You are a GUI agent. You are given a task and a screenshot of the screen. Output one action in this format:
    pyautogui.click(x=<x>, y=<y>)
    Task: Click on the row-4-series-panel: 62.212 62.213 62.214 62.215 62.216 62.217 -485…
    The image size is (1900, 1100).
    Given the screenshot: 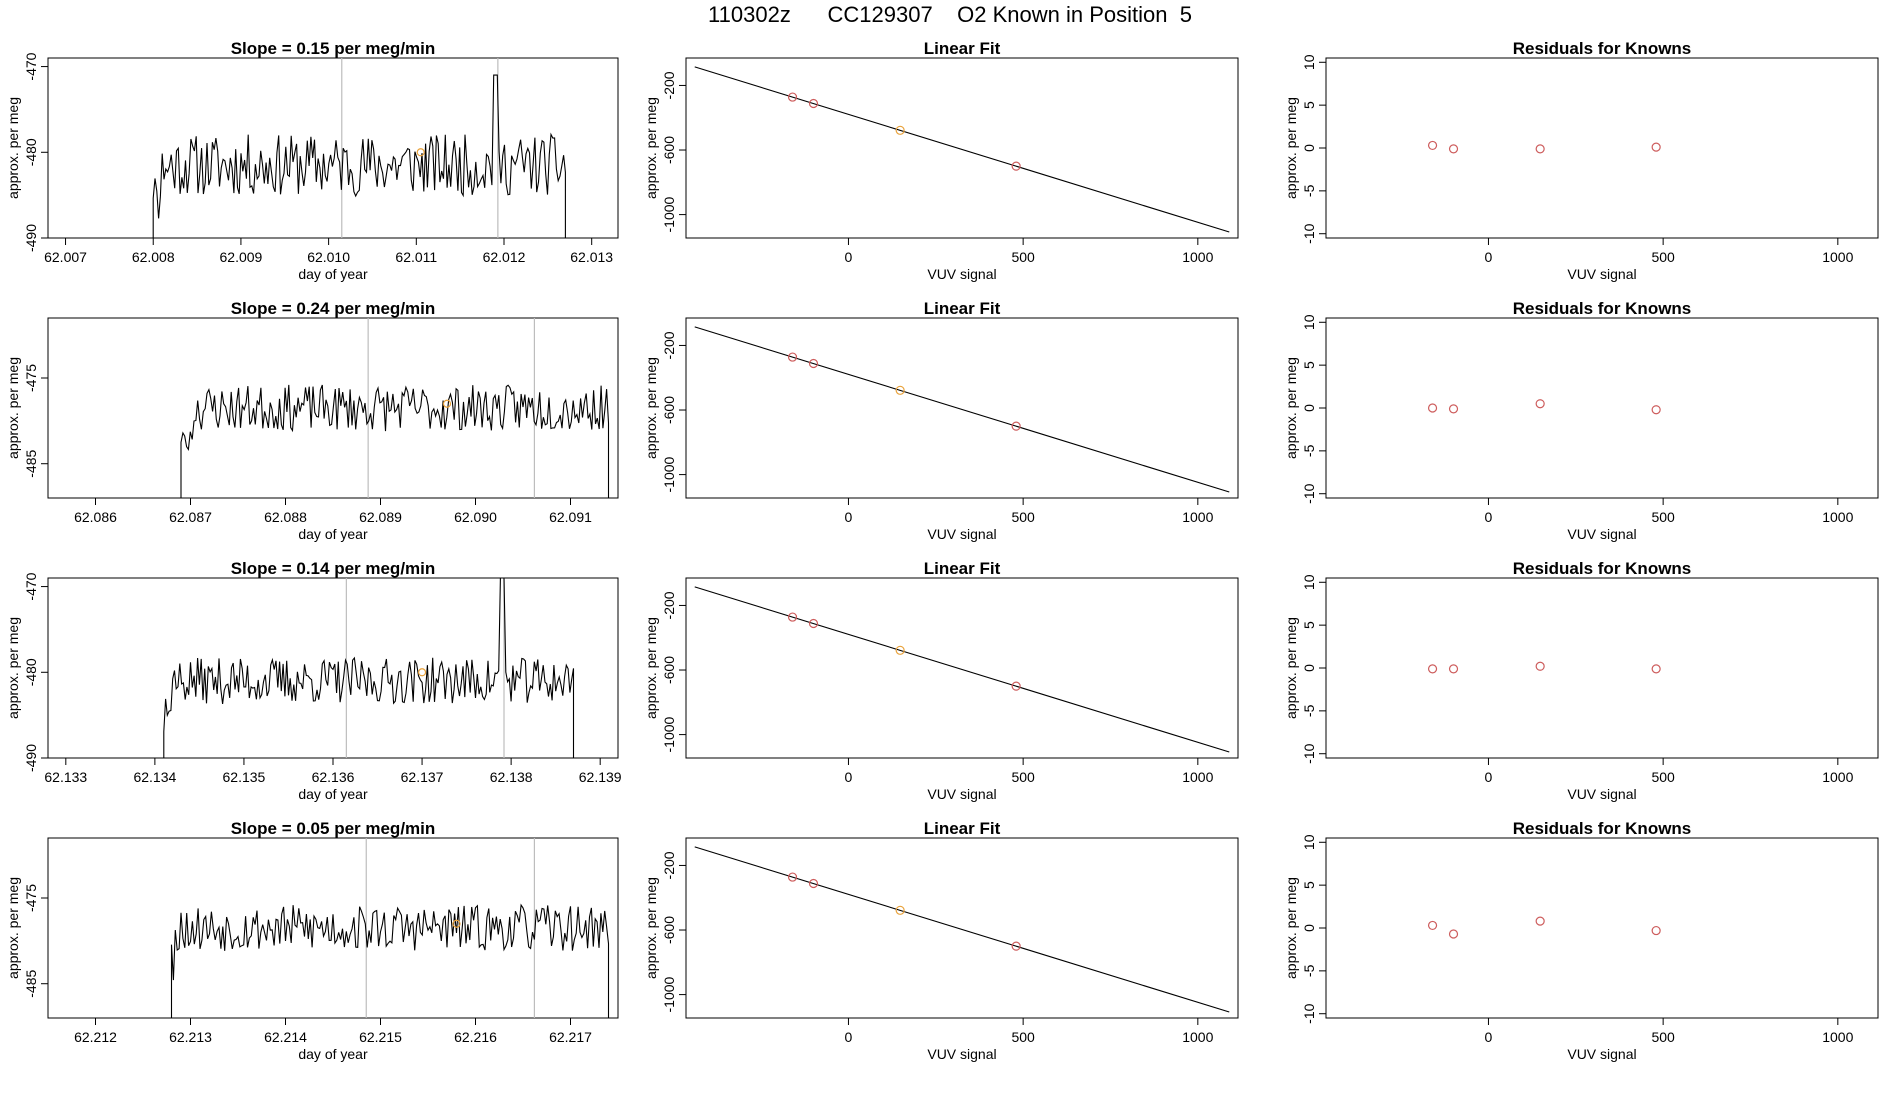 What is the action you would take?
    pyautogui.click(x=312, y=940)
    